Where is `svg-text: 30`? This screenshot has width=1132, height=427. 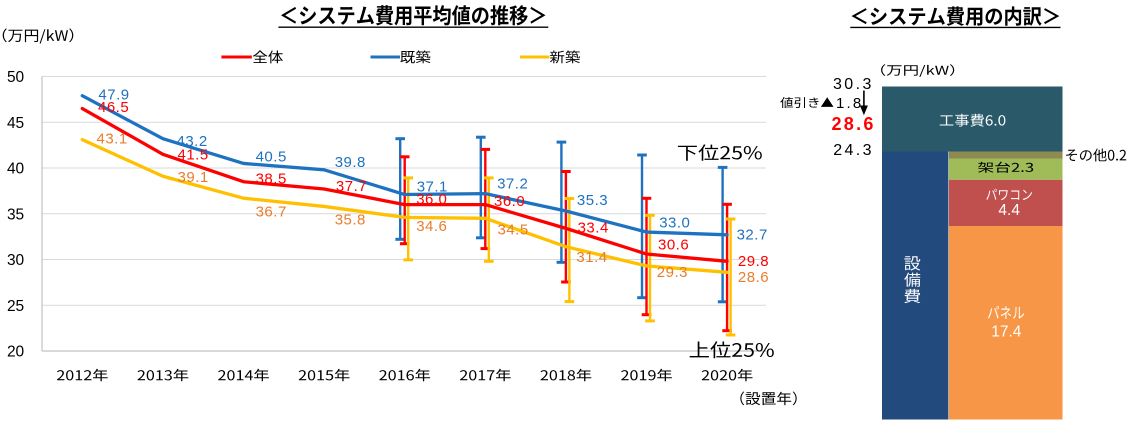 svg-text: 30 is located at coordinates (16, 260).